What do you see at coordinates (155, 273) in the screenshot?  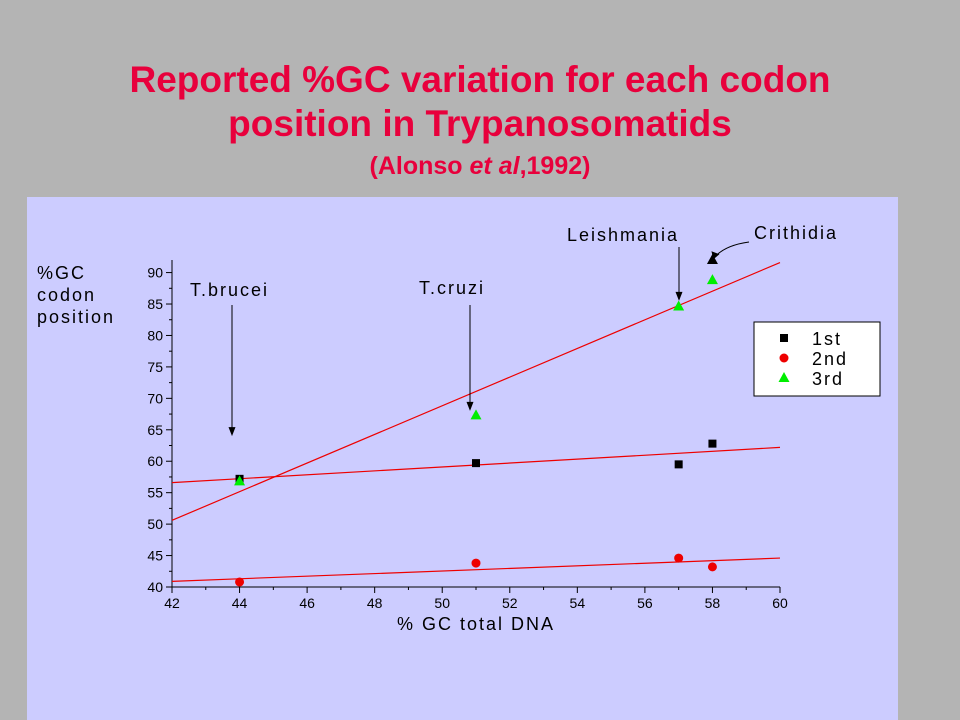 I see `y-tick-label: 90` at bounding box center [155, 273].